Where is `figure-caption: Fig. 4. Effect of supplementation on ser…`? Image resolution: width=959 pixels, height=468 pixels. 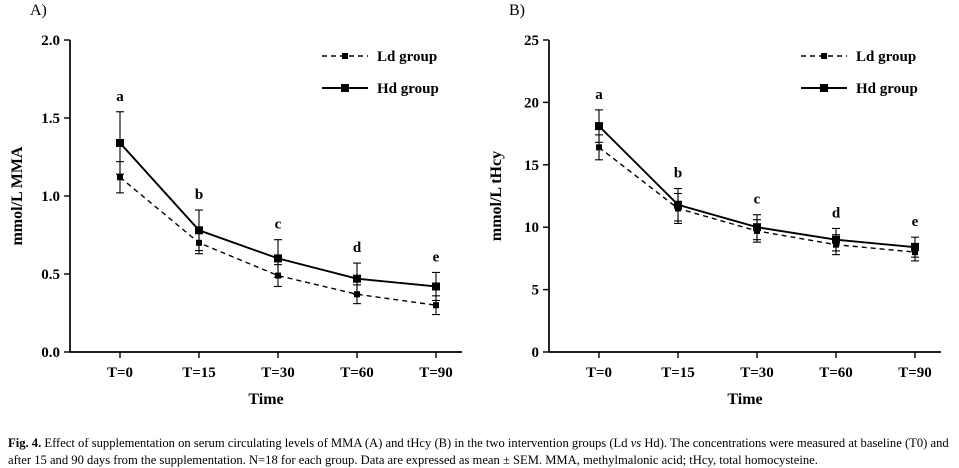 figure-caption: Fig. 4. Effect of supplementation on ser… is located at coordinates (480, 451).